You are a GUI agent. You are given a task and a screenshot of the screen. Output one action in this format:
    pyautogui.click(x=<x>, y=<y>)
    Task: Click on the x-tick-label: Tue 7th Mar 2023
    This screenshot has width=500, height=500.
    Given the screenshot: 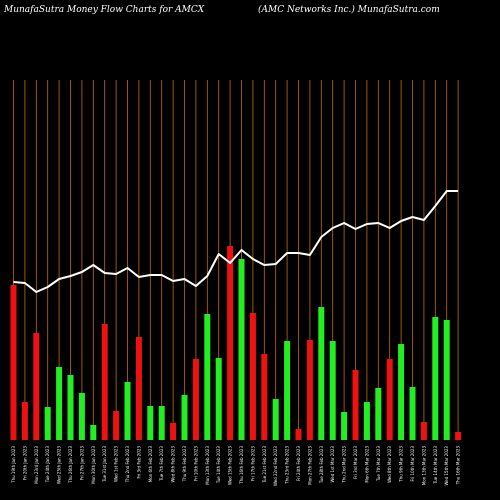 What is the action you would take?
    pyautogui.click(x=378, y=464)
    